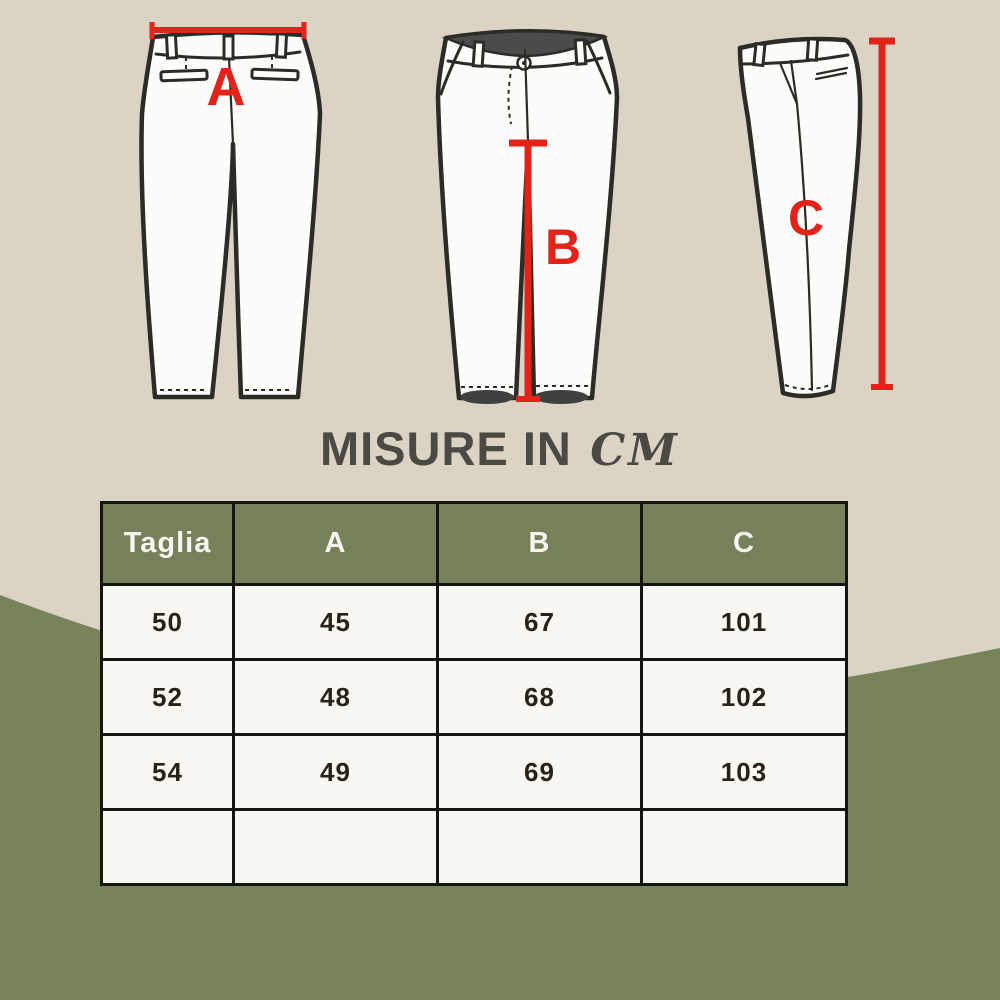  Describe the element at coordinates (231, 211) in the screenshot. I see `pants-back-illustration` at that location.